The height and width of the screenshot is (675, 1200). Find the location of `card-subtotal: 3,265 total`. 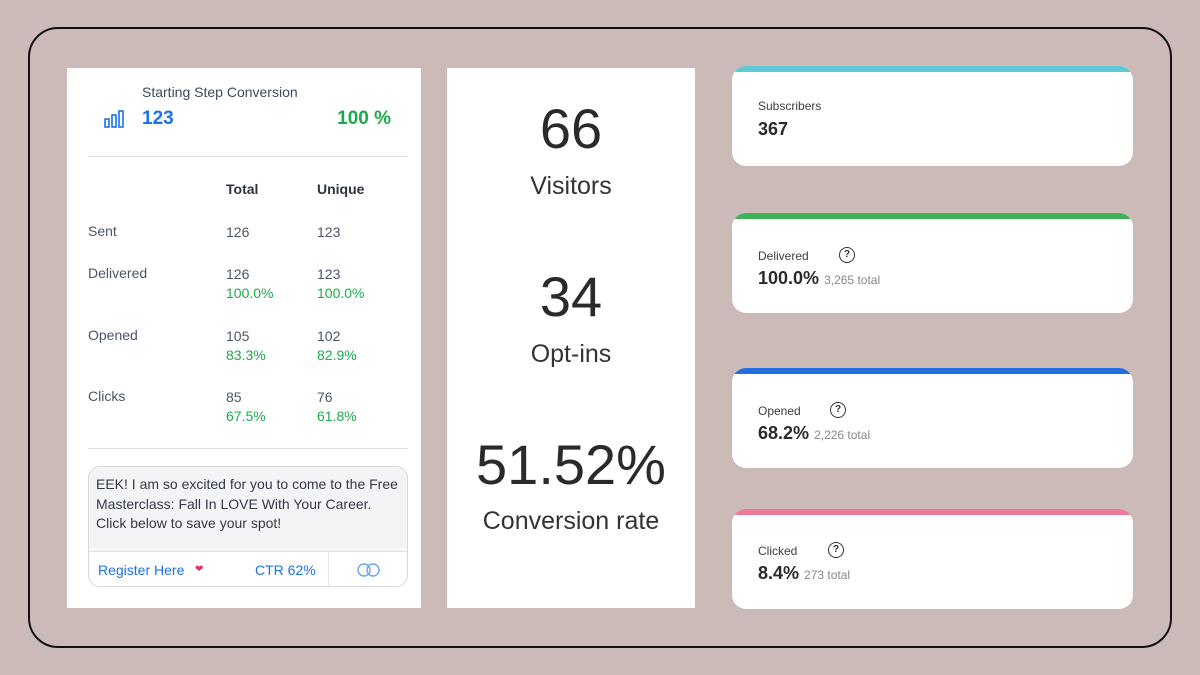

card-subtotal: 3,265 total is located at coordinates (852, 280).